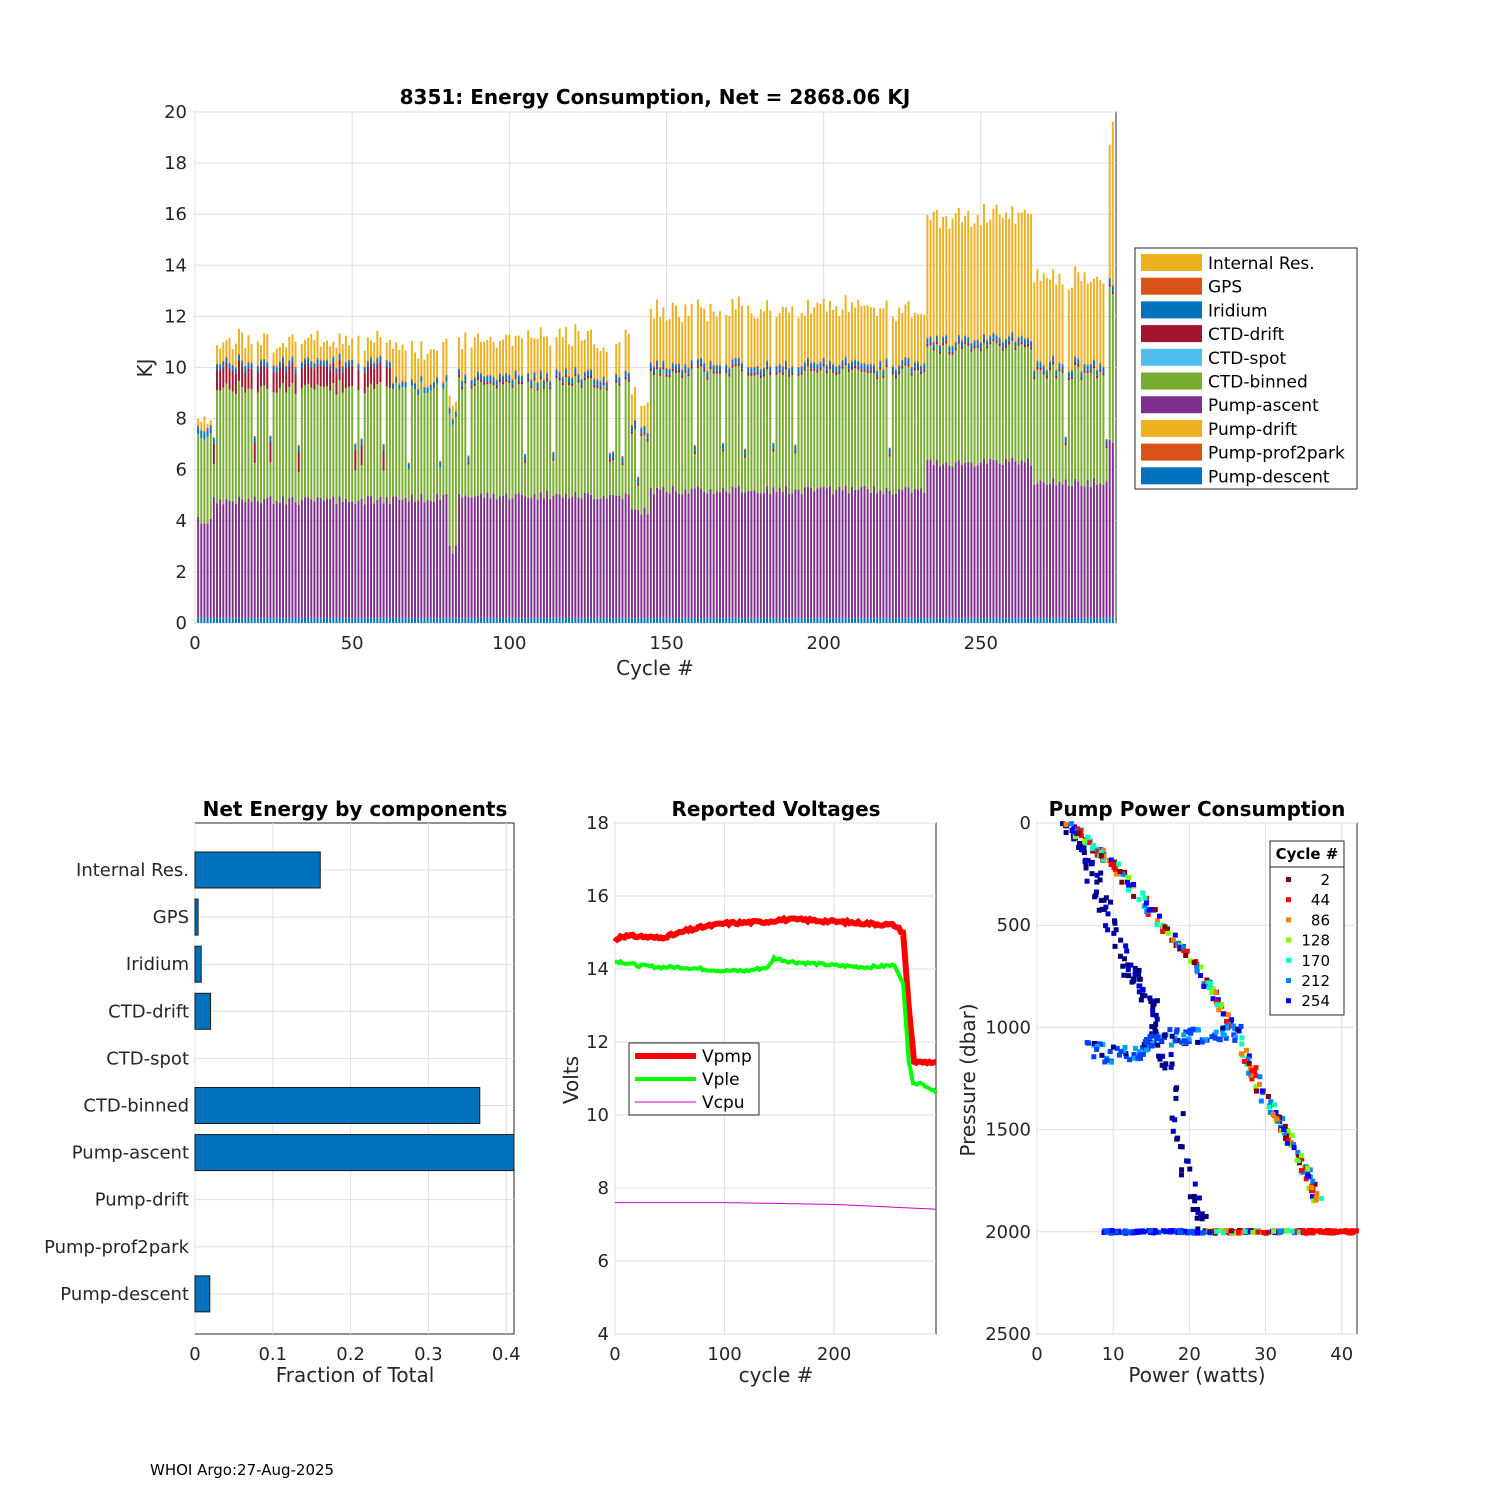 Image resolution: width=1500 pixels, height=1500 pixels. What do you see at coordinates (1171, 286) in the screenshot?
I see `legend-swatch` at bounding box center [1171, 286].